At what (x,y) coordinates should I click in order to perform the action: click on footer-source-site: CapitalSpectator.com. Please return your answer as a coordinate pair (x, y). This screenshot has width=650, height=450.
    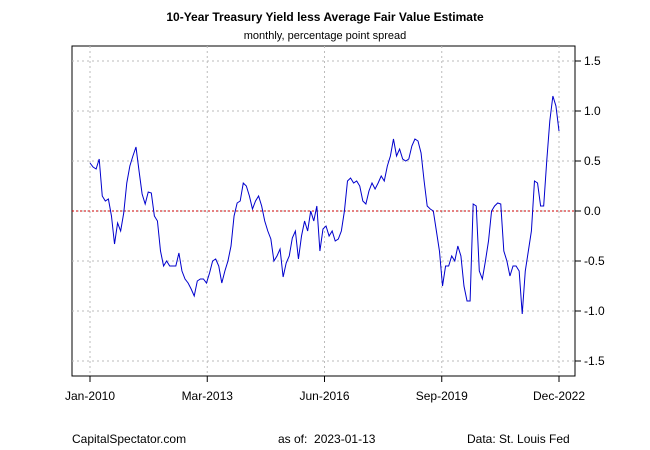
    Looking at the image, I should click on (129, 439).